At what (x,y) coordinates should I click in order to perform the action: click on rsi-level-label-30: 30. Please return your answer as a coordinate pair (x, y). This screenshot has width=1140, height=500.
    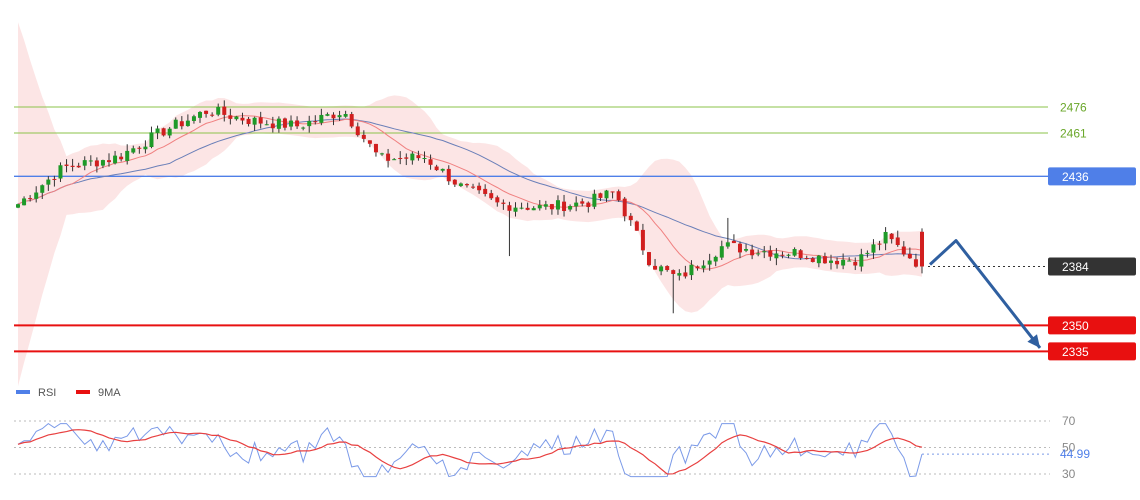
    Looking at the image, I should click on (1069, 474).